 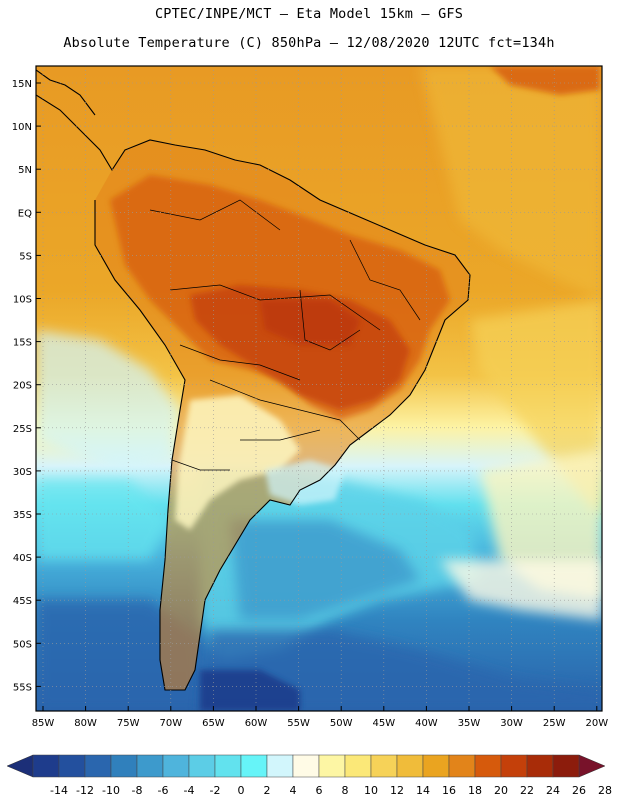 What do you see at coordinates (554, 723) in the screenshot?
I see `lon-label: 25W` at bounding box center [554, 723].